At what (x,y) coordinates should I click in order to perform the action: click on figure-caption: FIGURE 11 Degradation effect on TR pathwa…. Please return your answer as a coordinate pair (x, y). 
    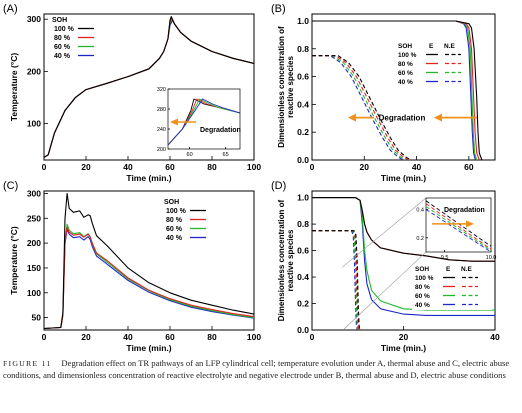
    Looking at the image, I should click on (261, 369).